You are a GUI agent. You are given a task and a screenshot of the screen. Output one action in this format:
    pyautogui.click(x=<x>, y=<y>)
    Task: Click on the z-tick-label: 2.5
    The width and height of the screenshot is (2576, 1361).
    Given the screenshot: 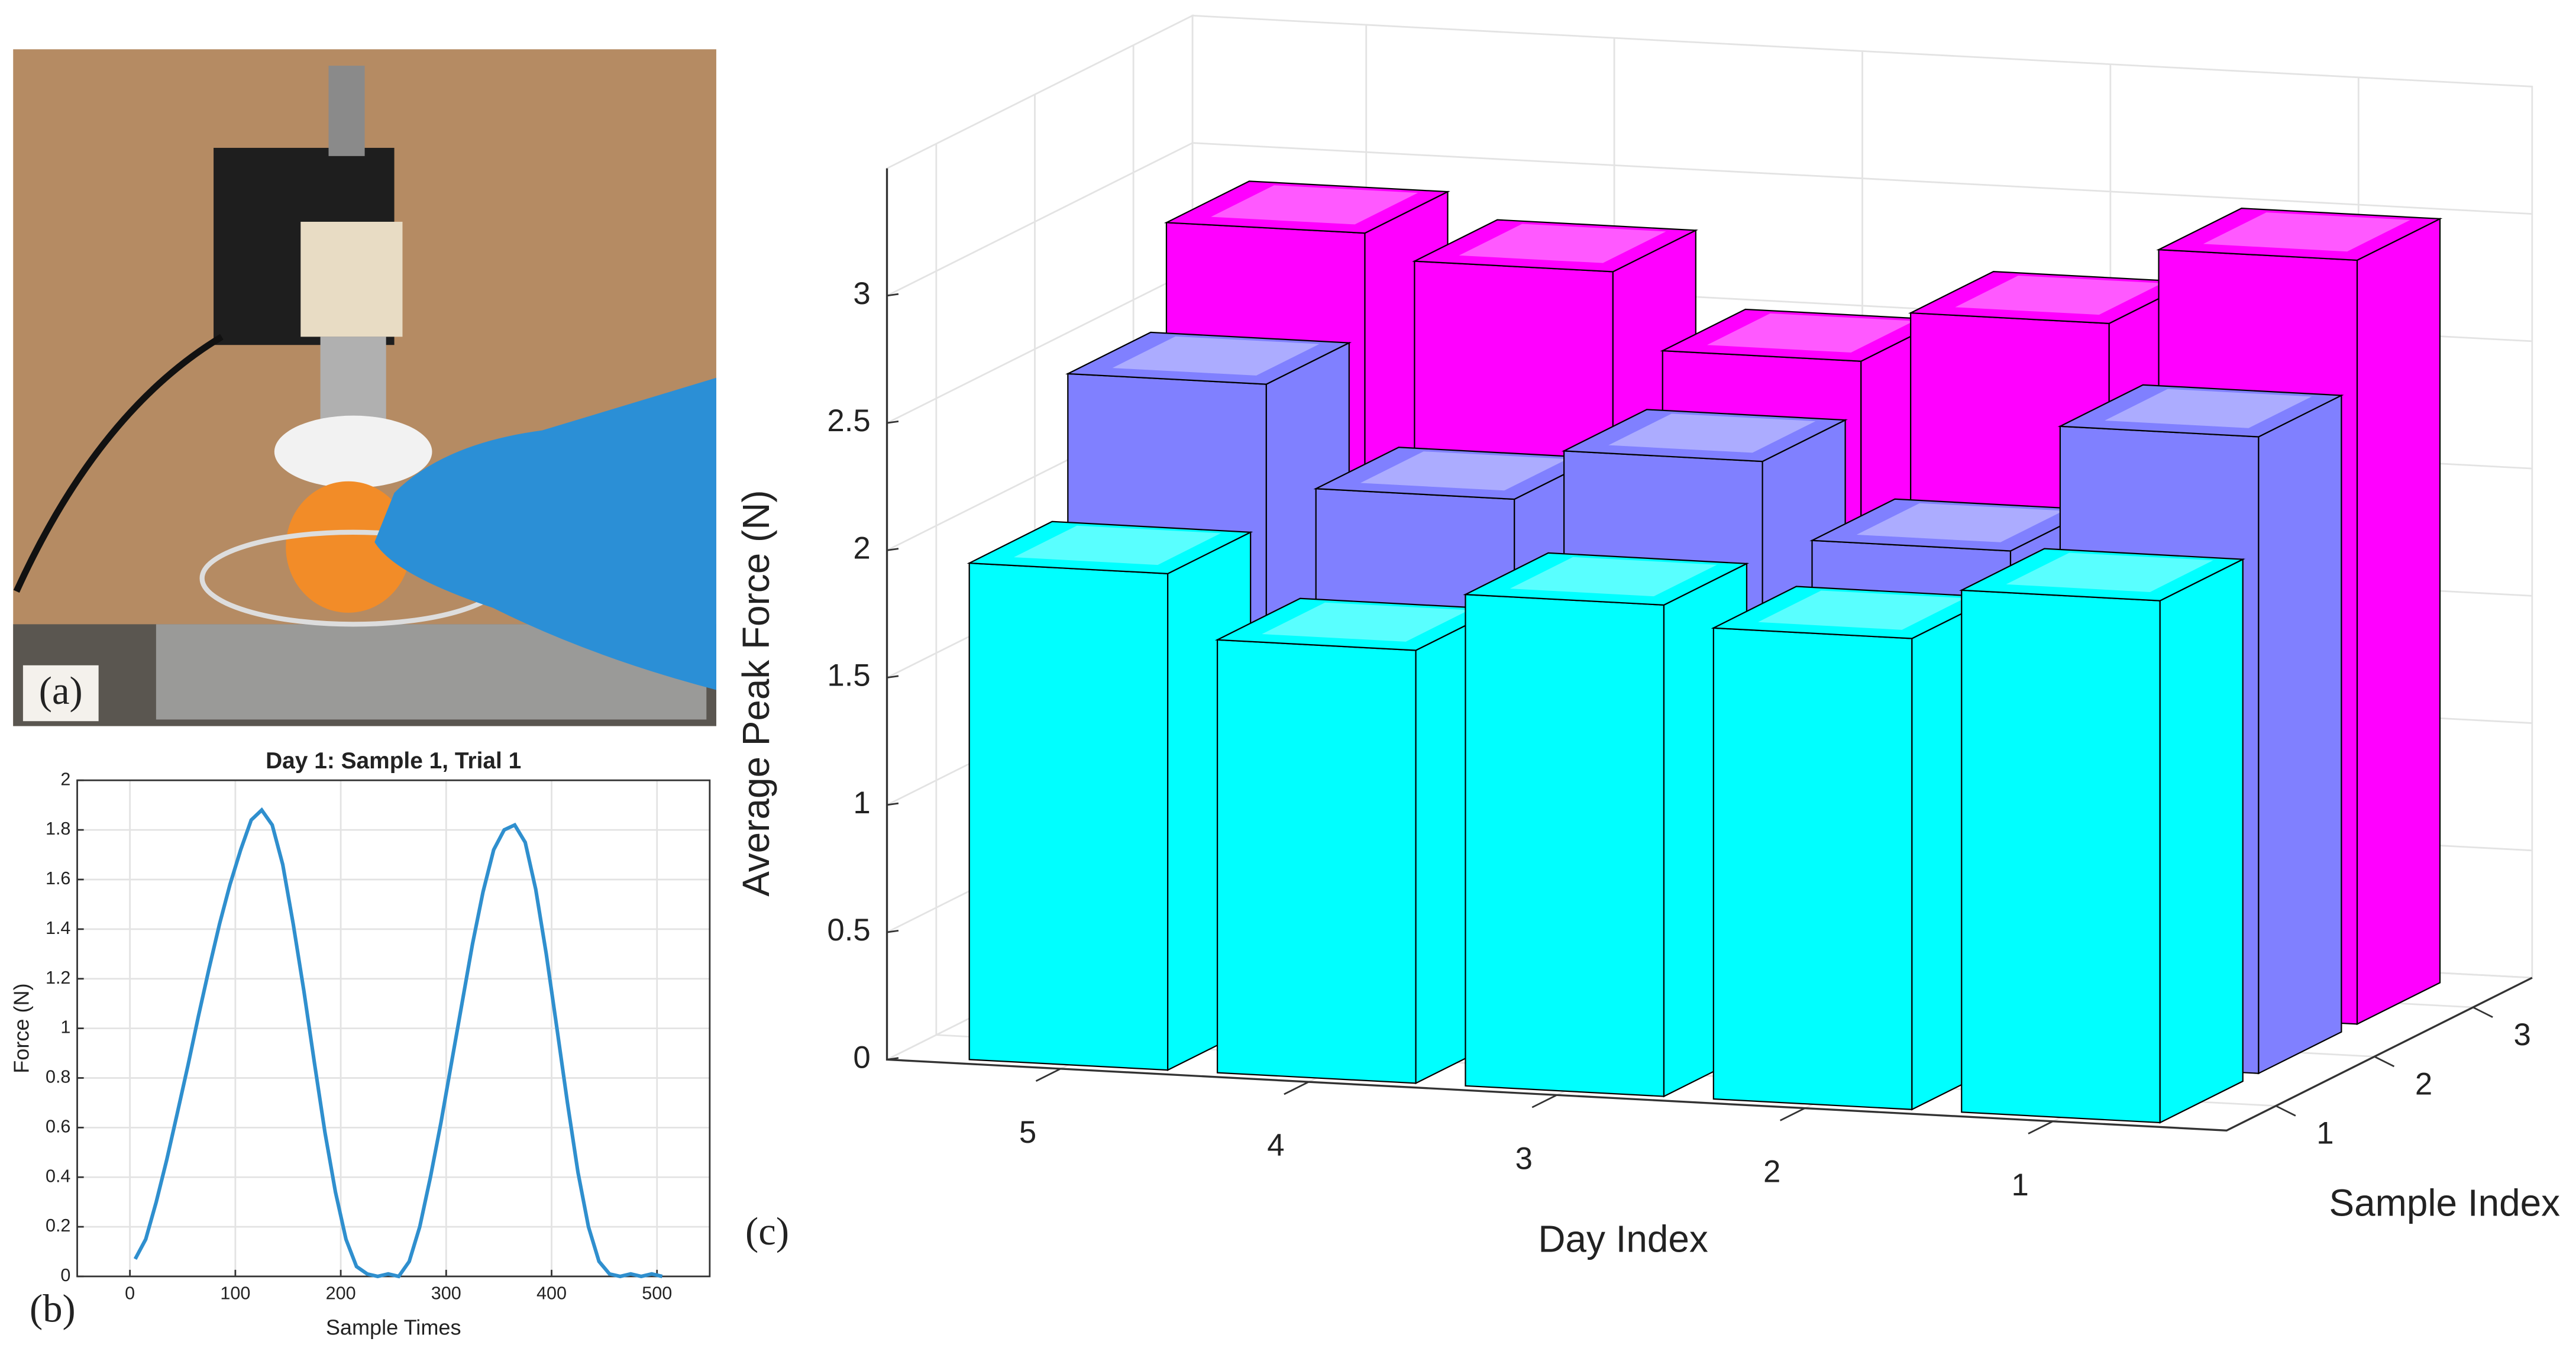 What is the action you would take?
    pyautogui.click(x=848, y=420)
    